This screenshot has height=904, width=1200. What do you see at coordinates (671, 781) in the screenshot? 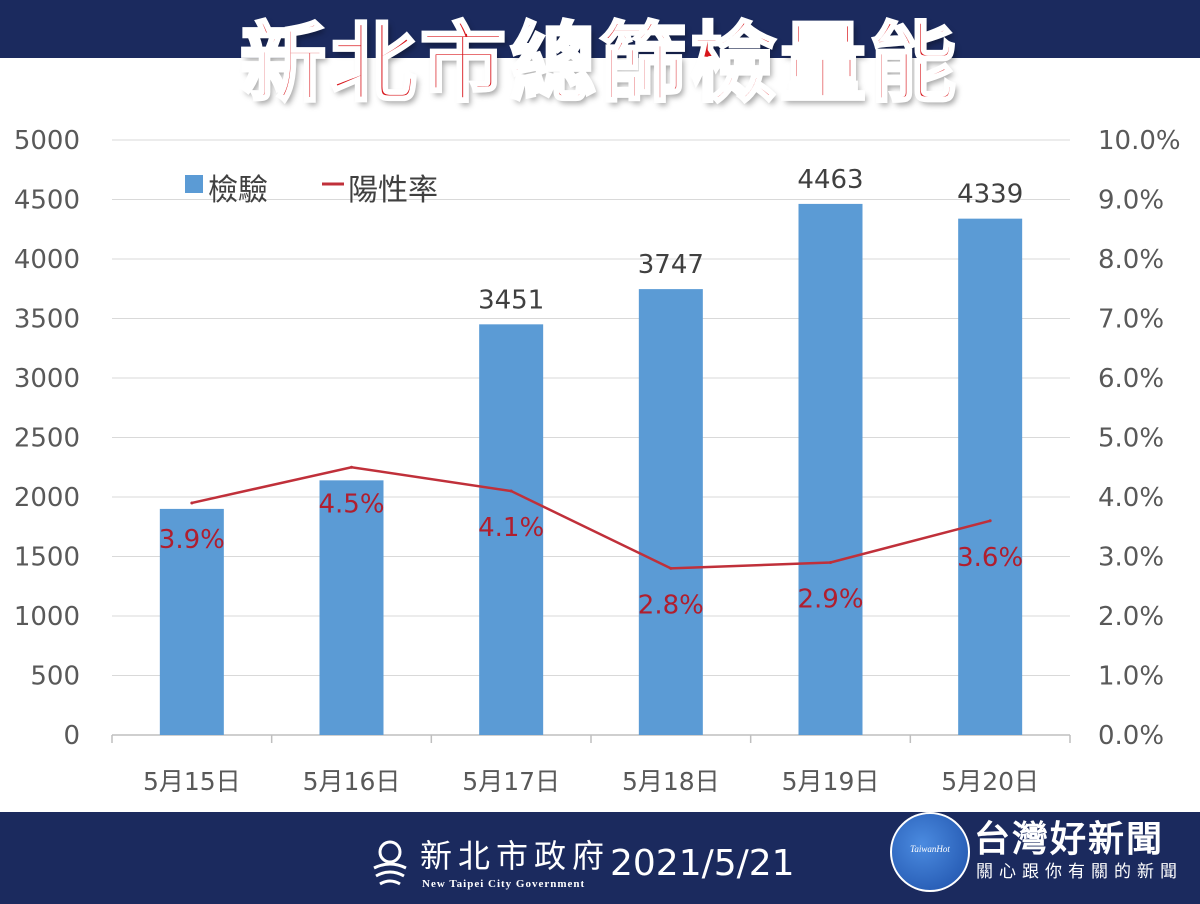
I see `x-tick-label: 5月18日` at bounding box center [671, 781].